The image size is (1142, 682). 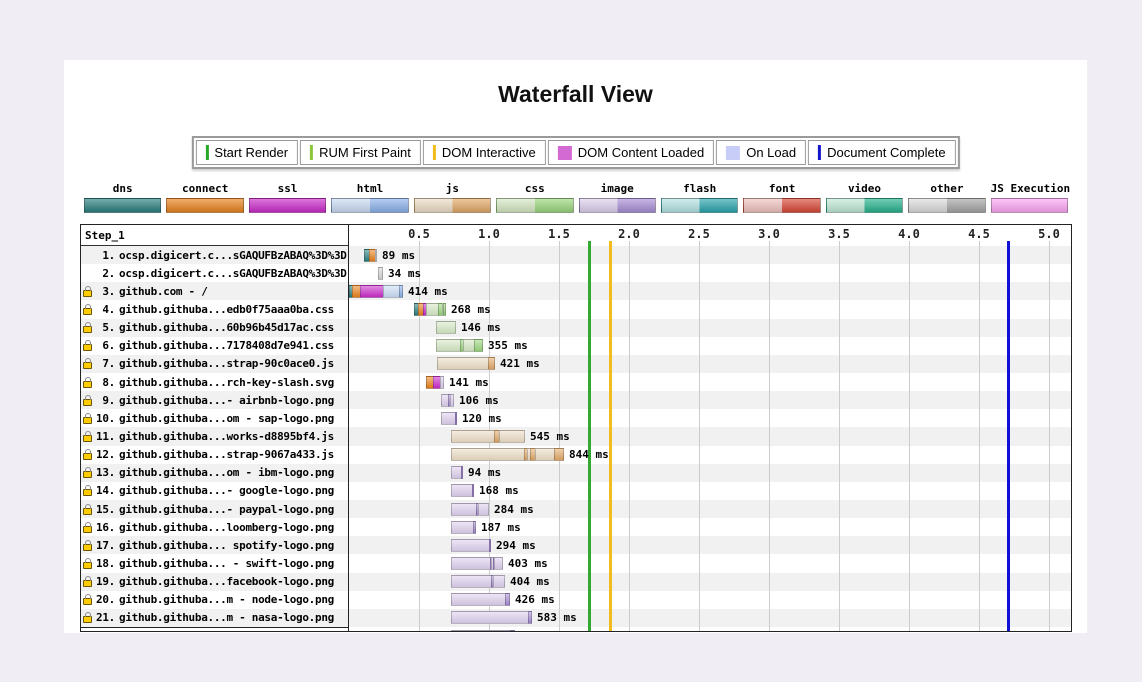 I want to click on category-label: other, so click(x=947, y=188).